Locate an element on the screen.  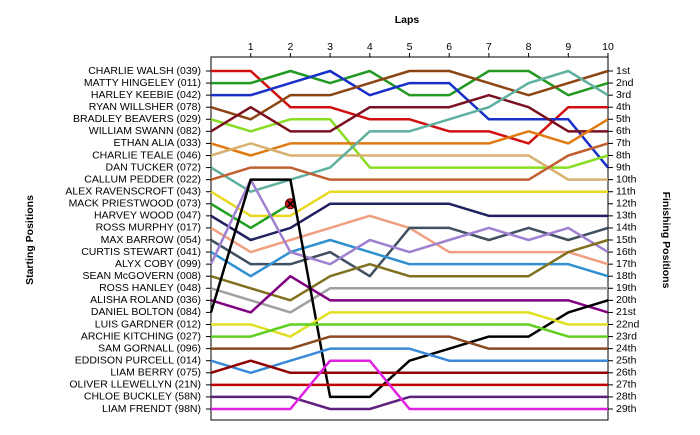
x-tick-label: 2 is located at coordinates (290, 47).